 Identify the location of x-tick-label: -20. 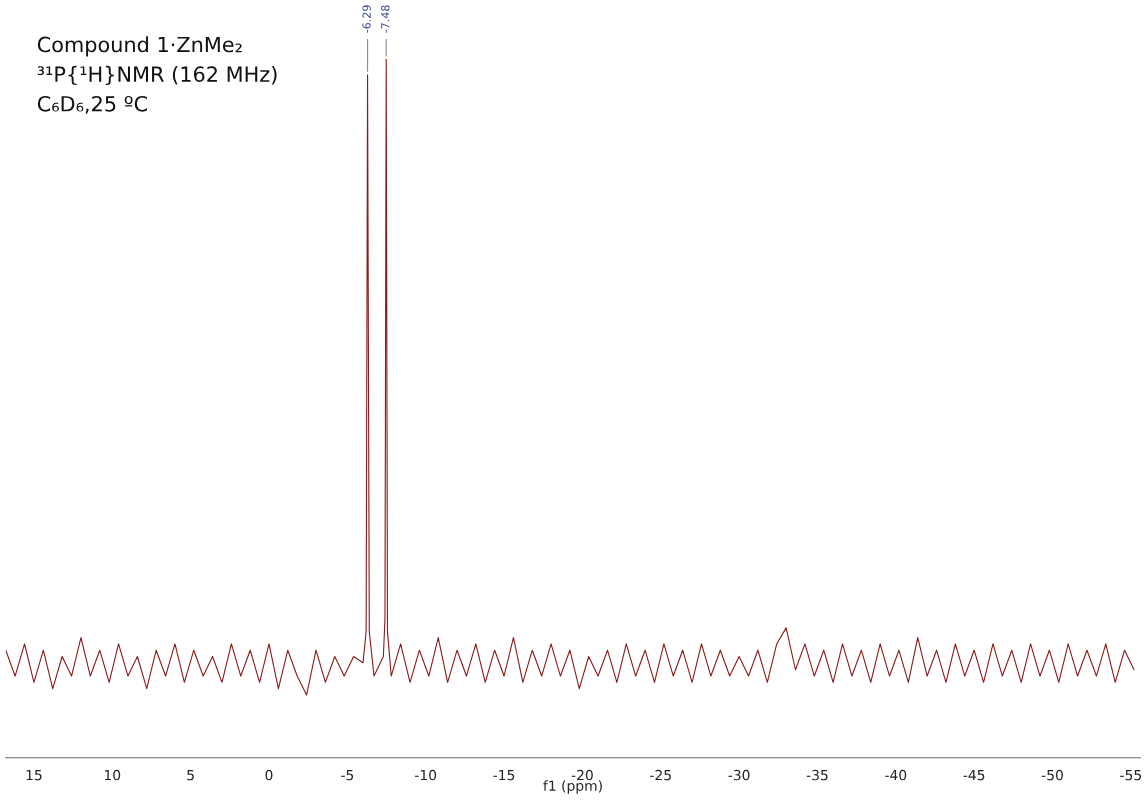
(582, 775).